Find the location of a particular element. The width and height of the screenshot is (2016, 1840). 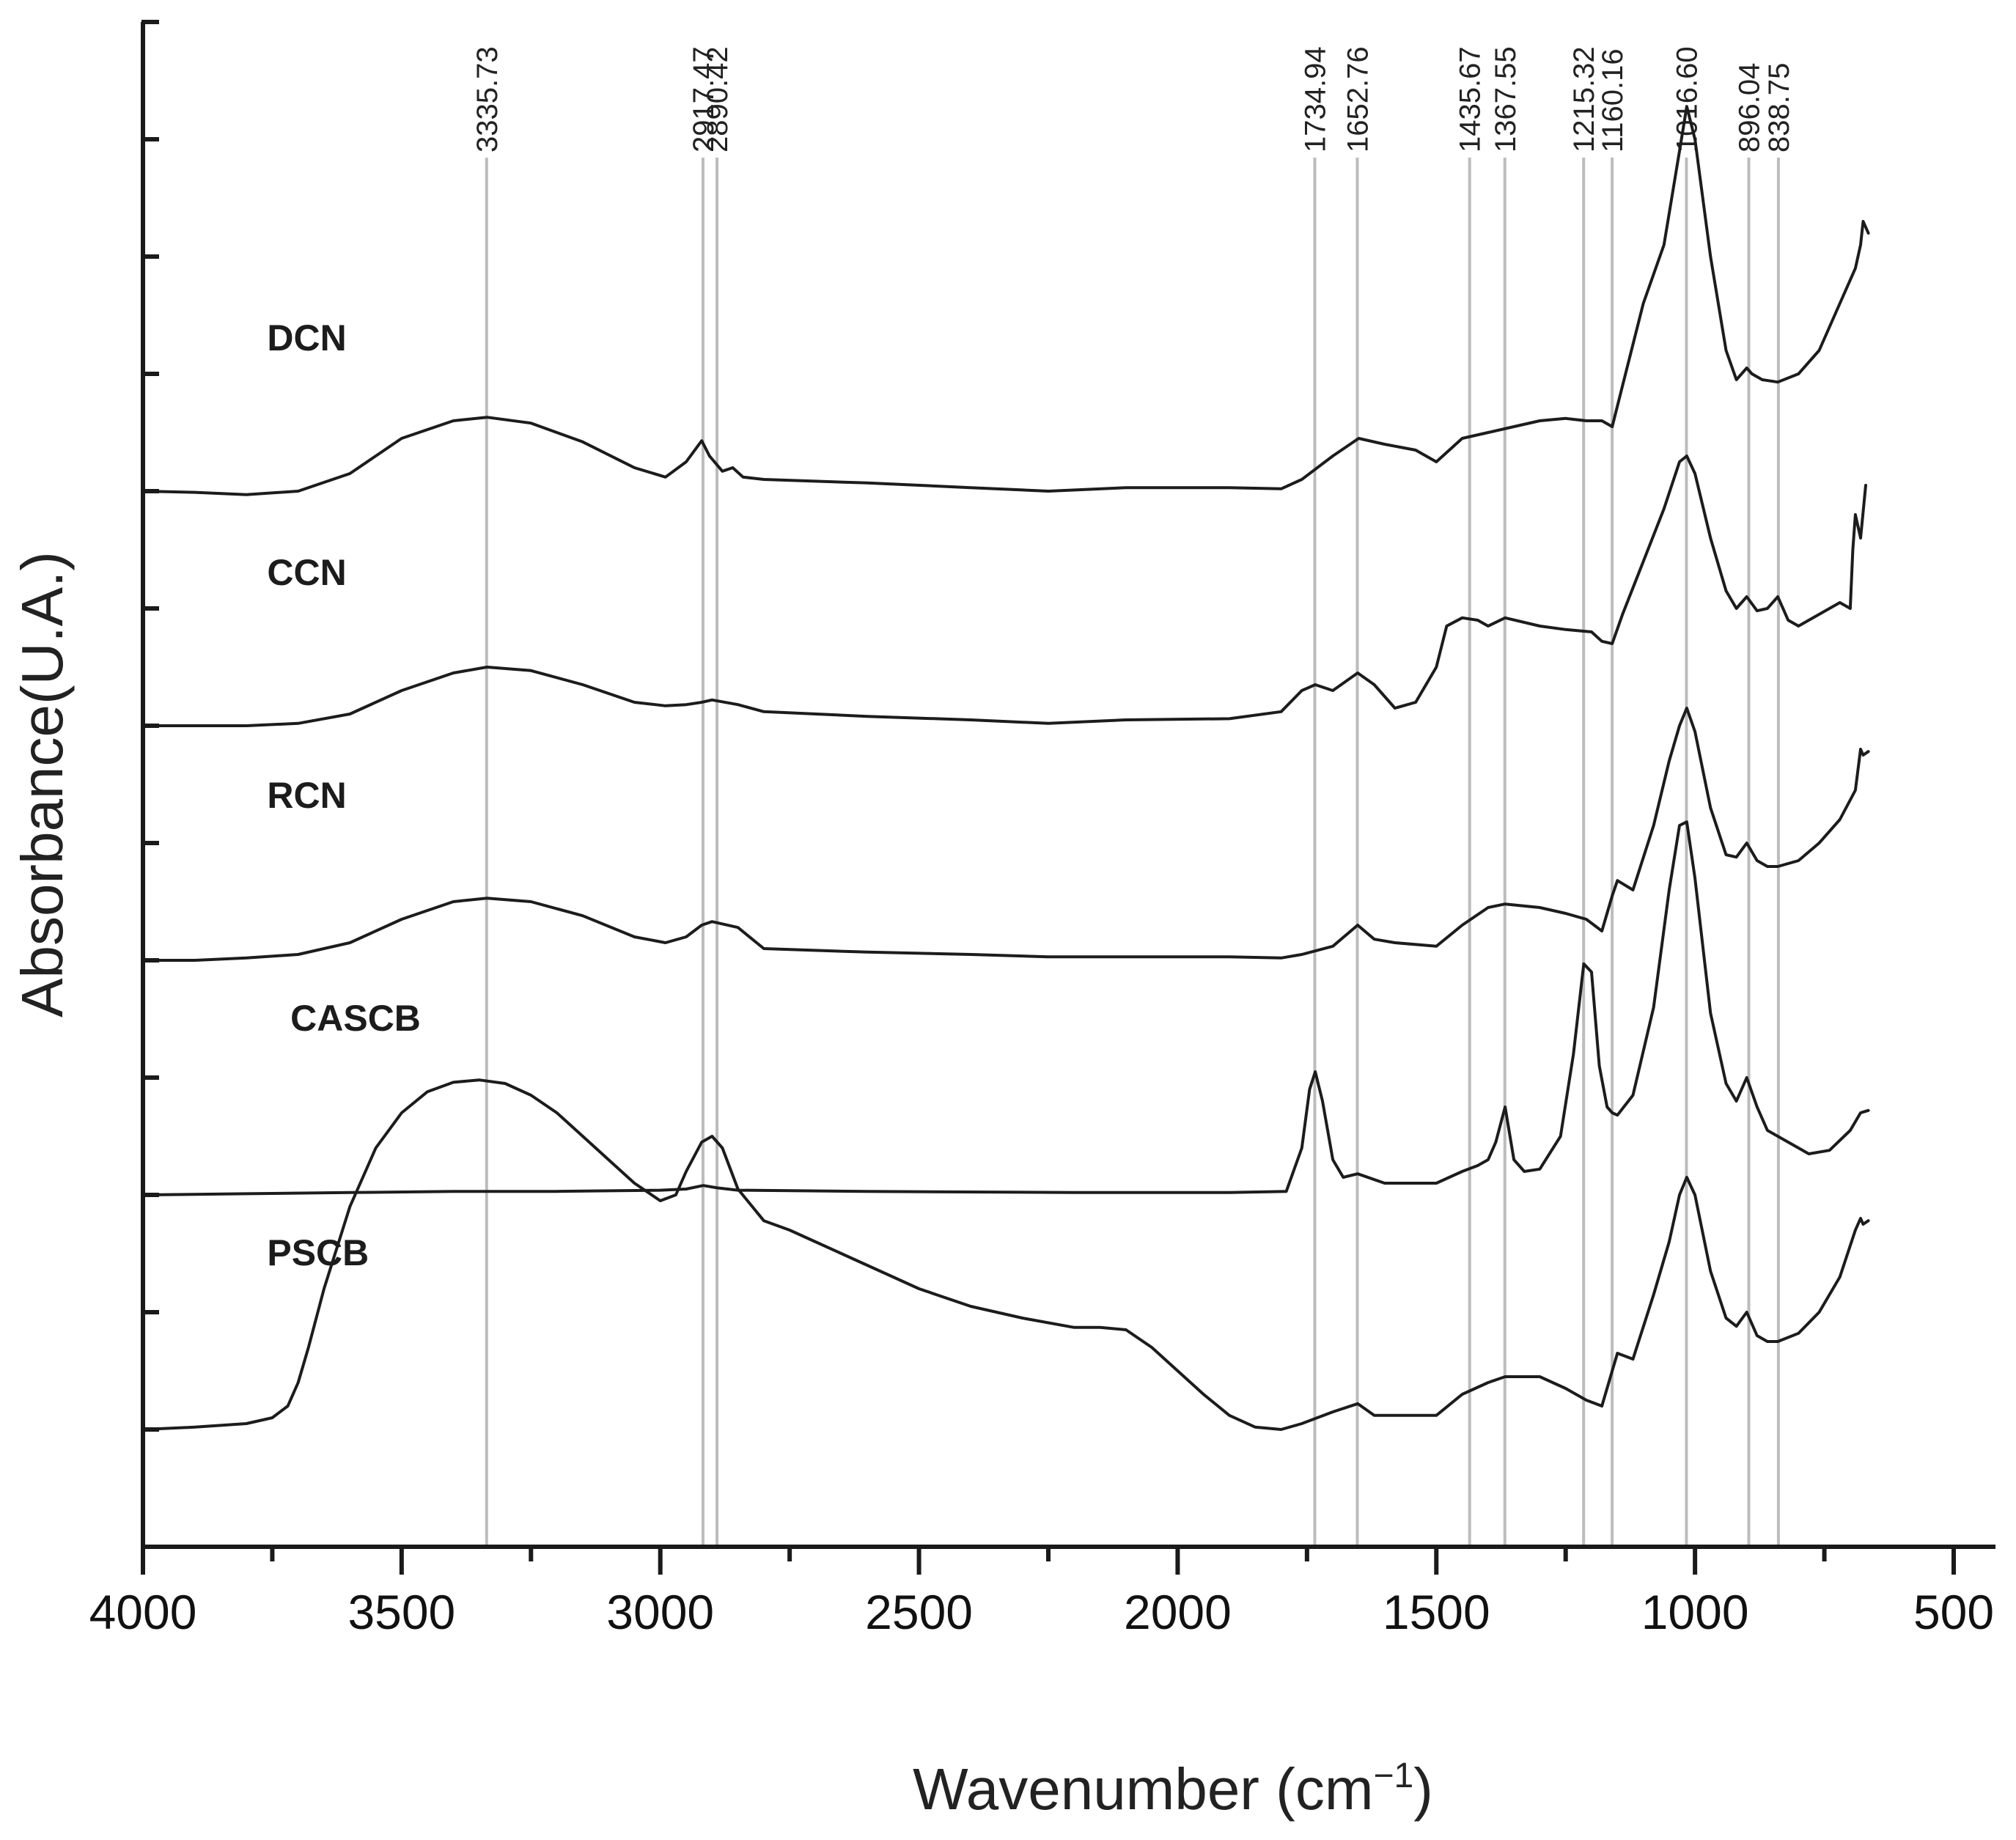

x-axis-ticks: 4000 3500 3000 2500 2000 1500 1000 500 is located at coordinates (1042, 1593).